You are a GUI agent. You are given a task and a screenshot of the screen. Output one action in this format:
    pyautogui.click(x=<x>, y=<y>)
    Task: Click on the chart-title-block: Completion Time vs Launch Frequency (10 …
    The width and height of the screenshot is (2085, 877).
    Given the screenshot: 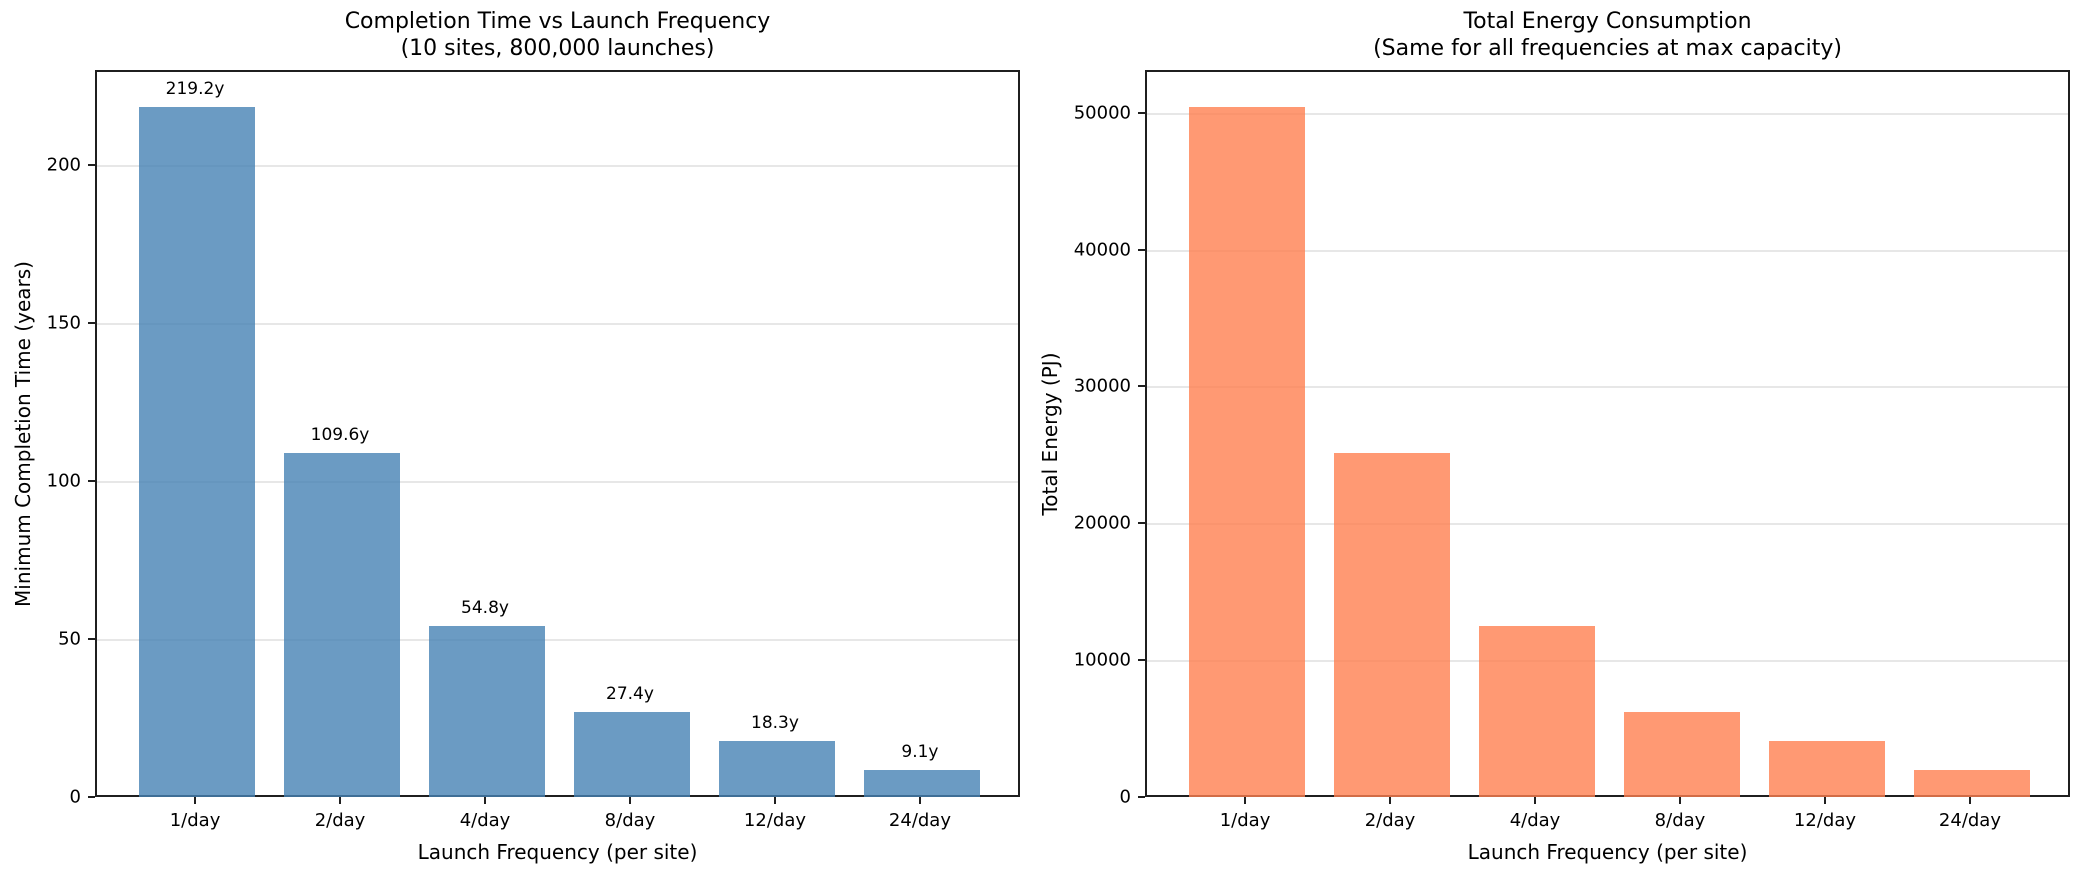 What is the action you would take?
    pyautogui.click(x=557, y=35)
    